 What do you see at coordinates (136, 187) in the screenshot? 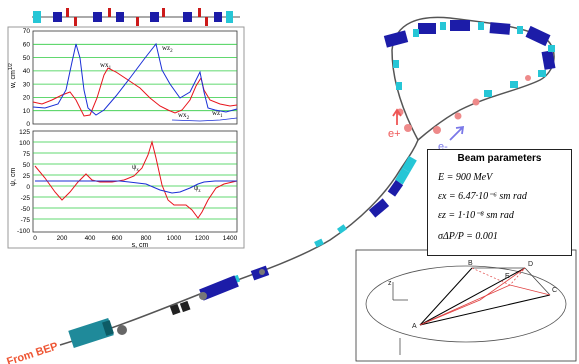
I see `psiz-curve` at bounding box center [136, 187].